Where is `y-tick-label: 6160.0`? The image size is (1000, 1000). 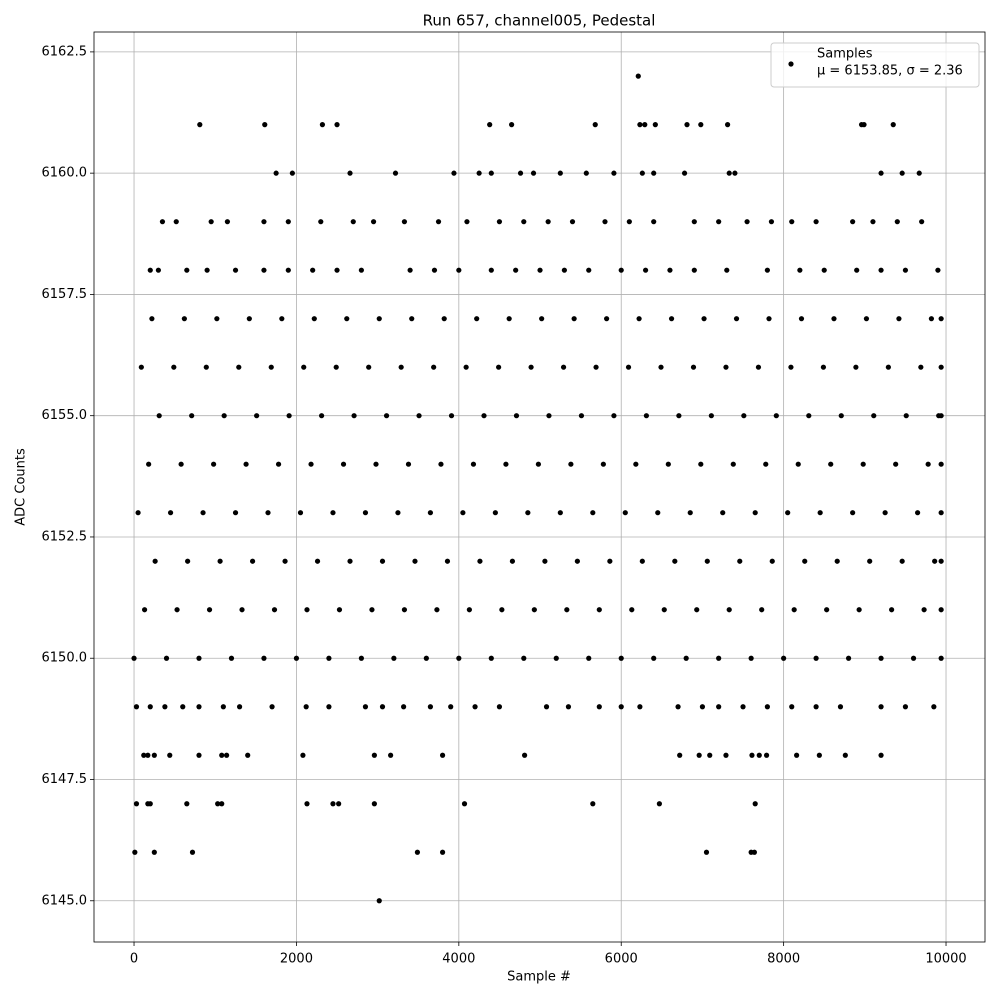 y-tick-label: 6160.0 is located at coordinates (65, 173).